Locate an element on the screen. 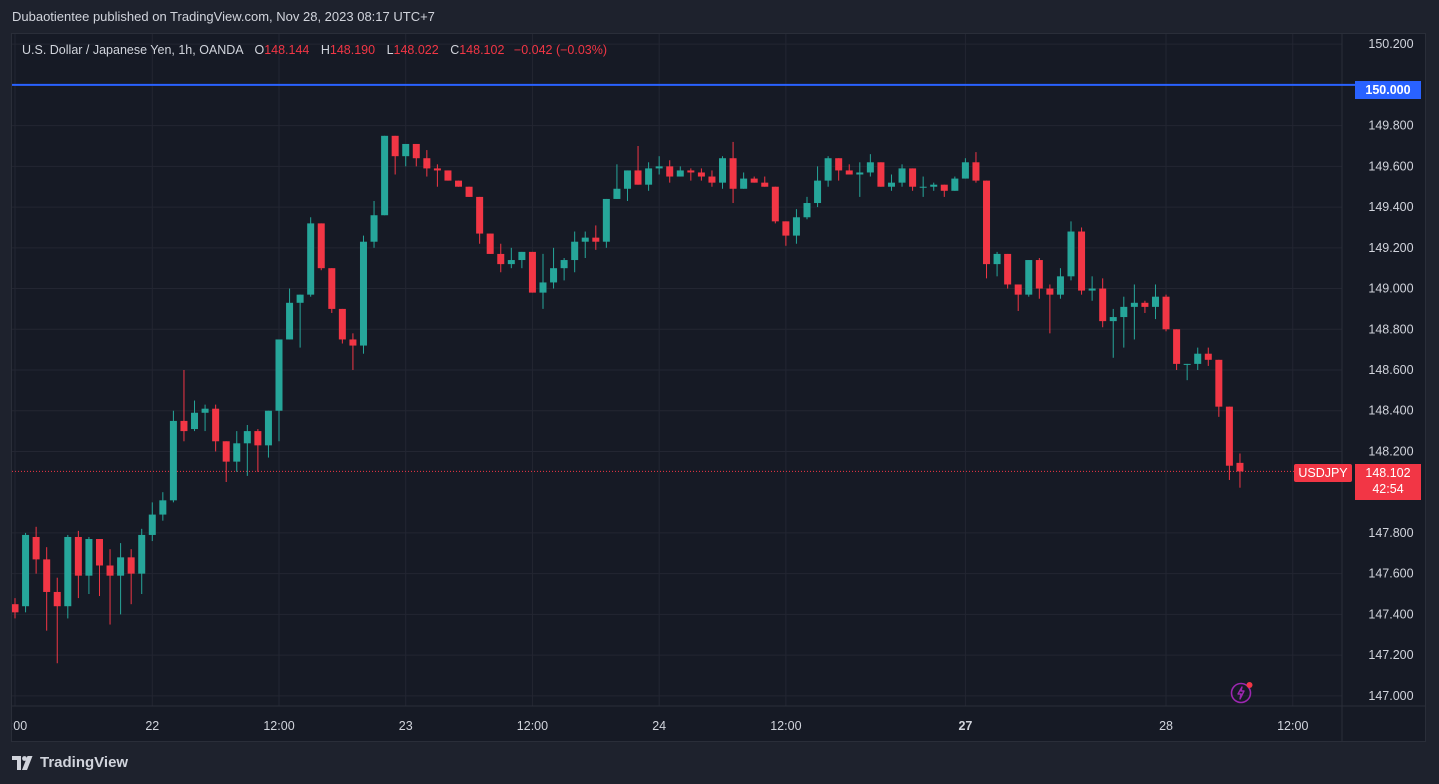  legend-low-value: 148.022 is located at coordinates (416, 50).